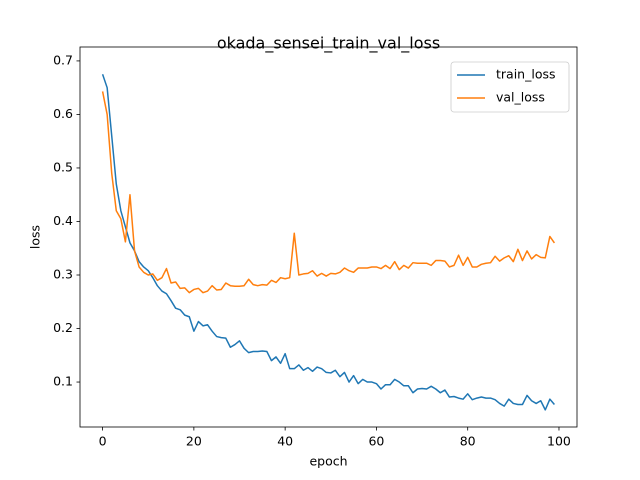 Image resolution: width=640 pixels, height=480 pixels. Describe the element at coordinates (520, 97) in the screenshot. I see `legend-label: val_loss` at that location.